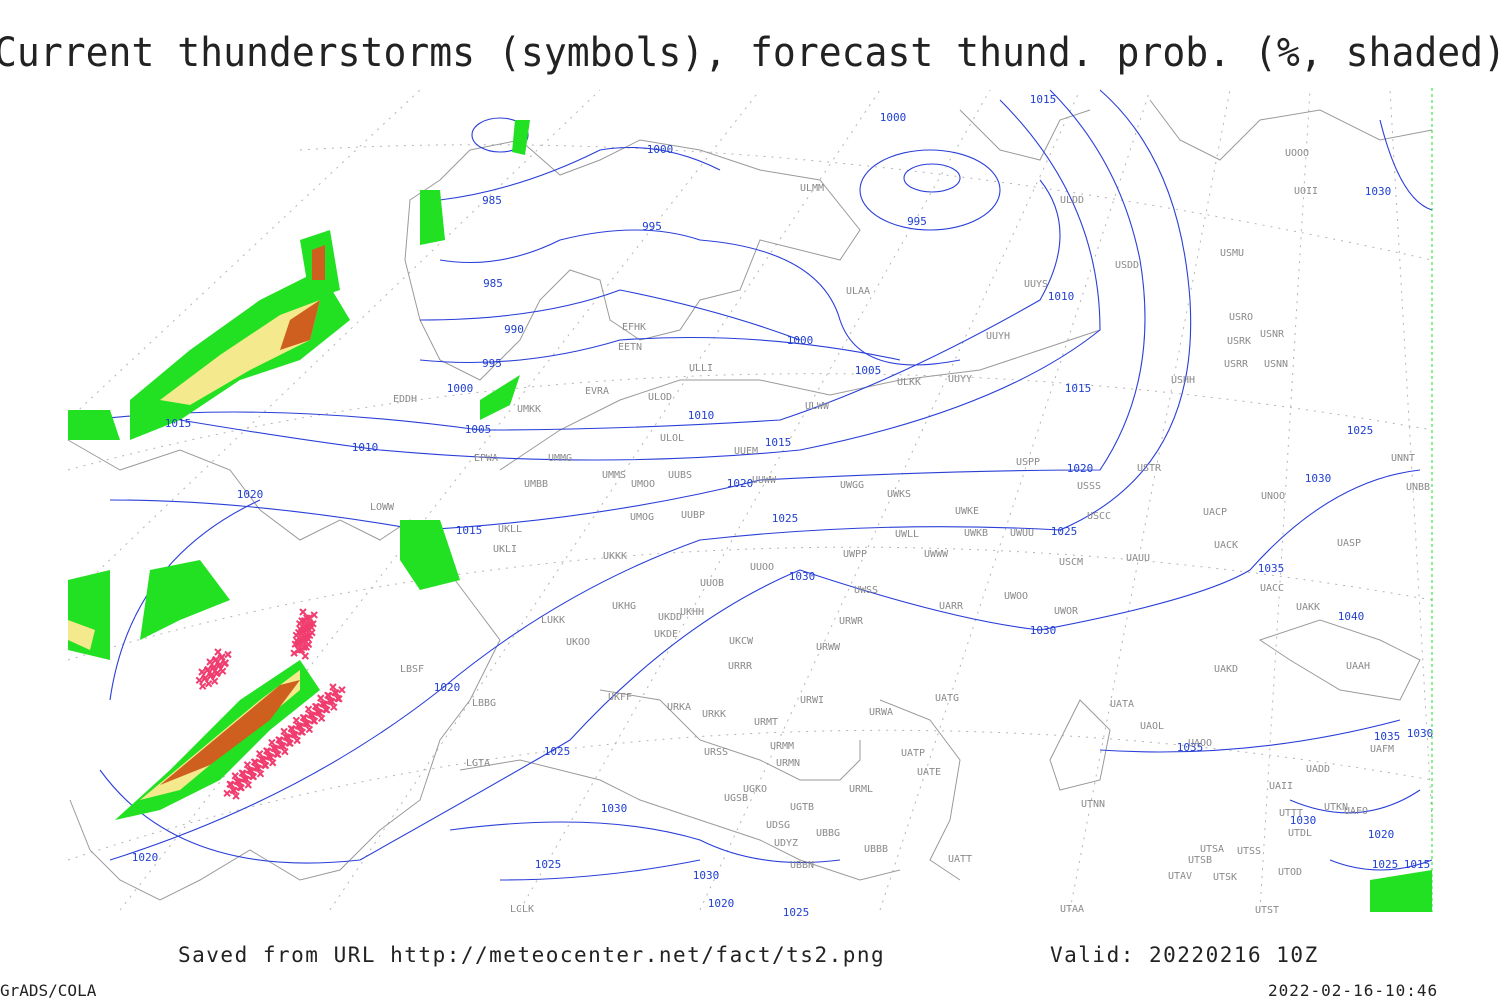 The image size is (1500, 1000). Describe the element at coordinates (782, 746) in the screenshot. I see `station-code: URMM` at that location.